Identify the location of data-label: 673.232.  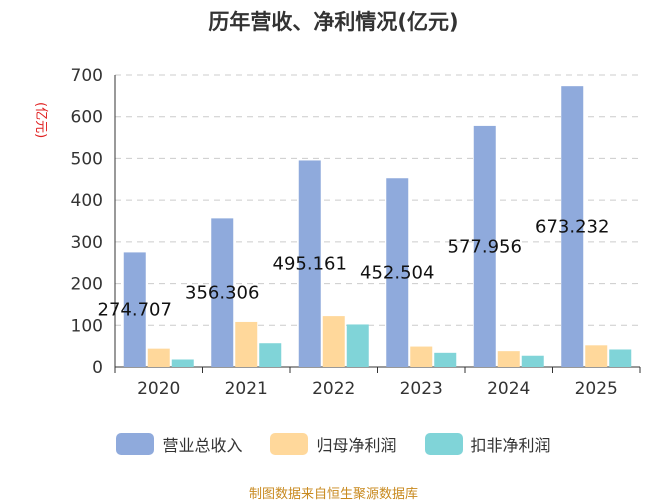
(572, 227).